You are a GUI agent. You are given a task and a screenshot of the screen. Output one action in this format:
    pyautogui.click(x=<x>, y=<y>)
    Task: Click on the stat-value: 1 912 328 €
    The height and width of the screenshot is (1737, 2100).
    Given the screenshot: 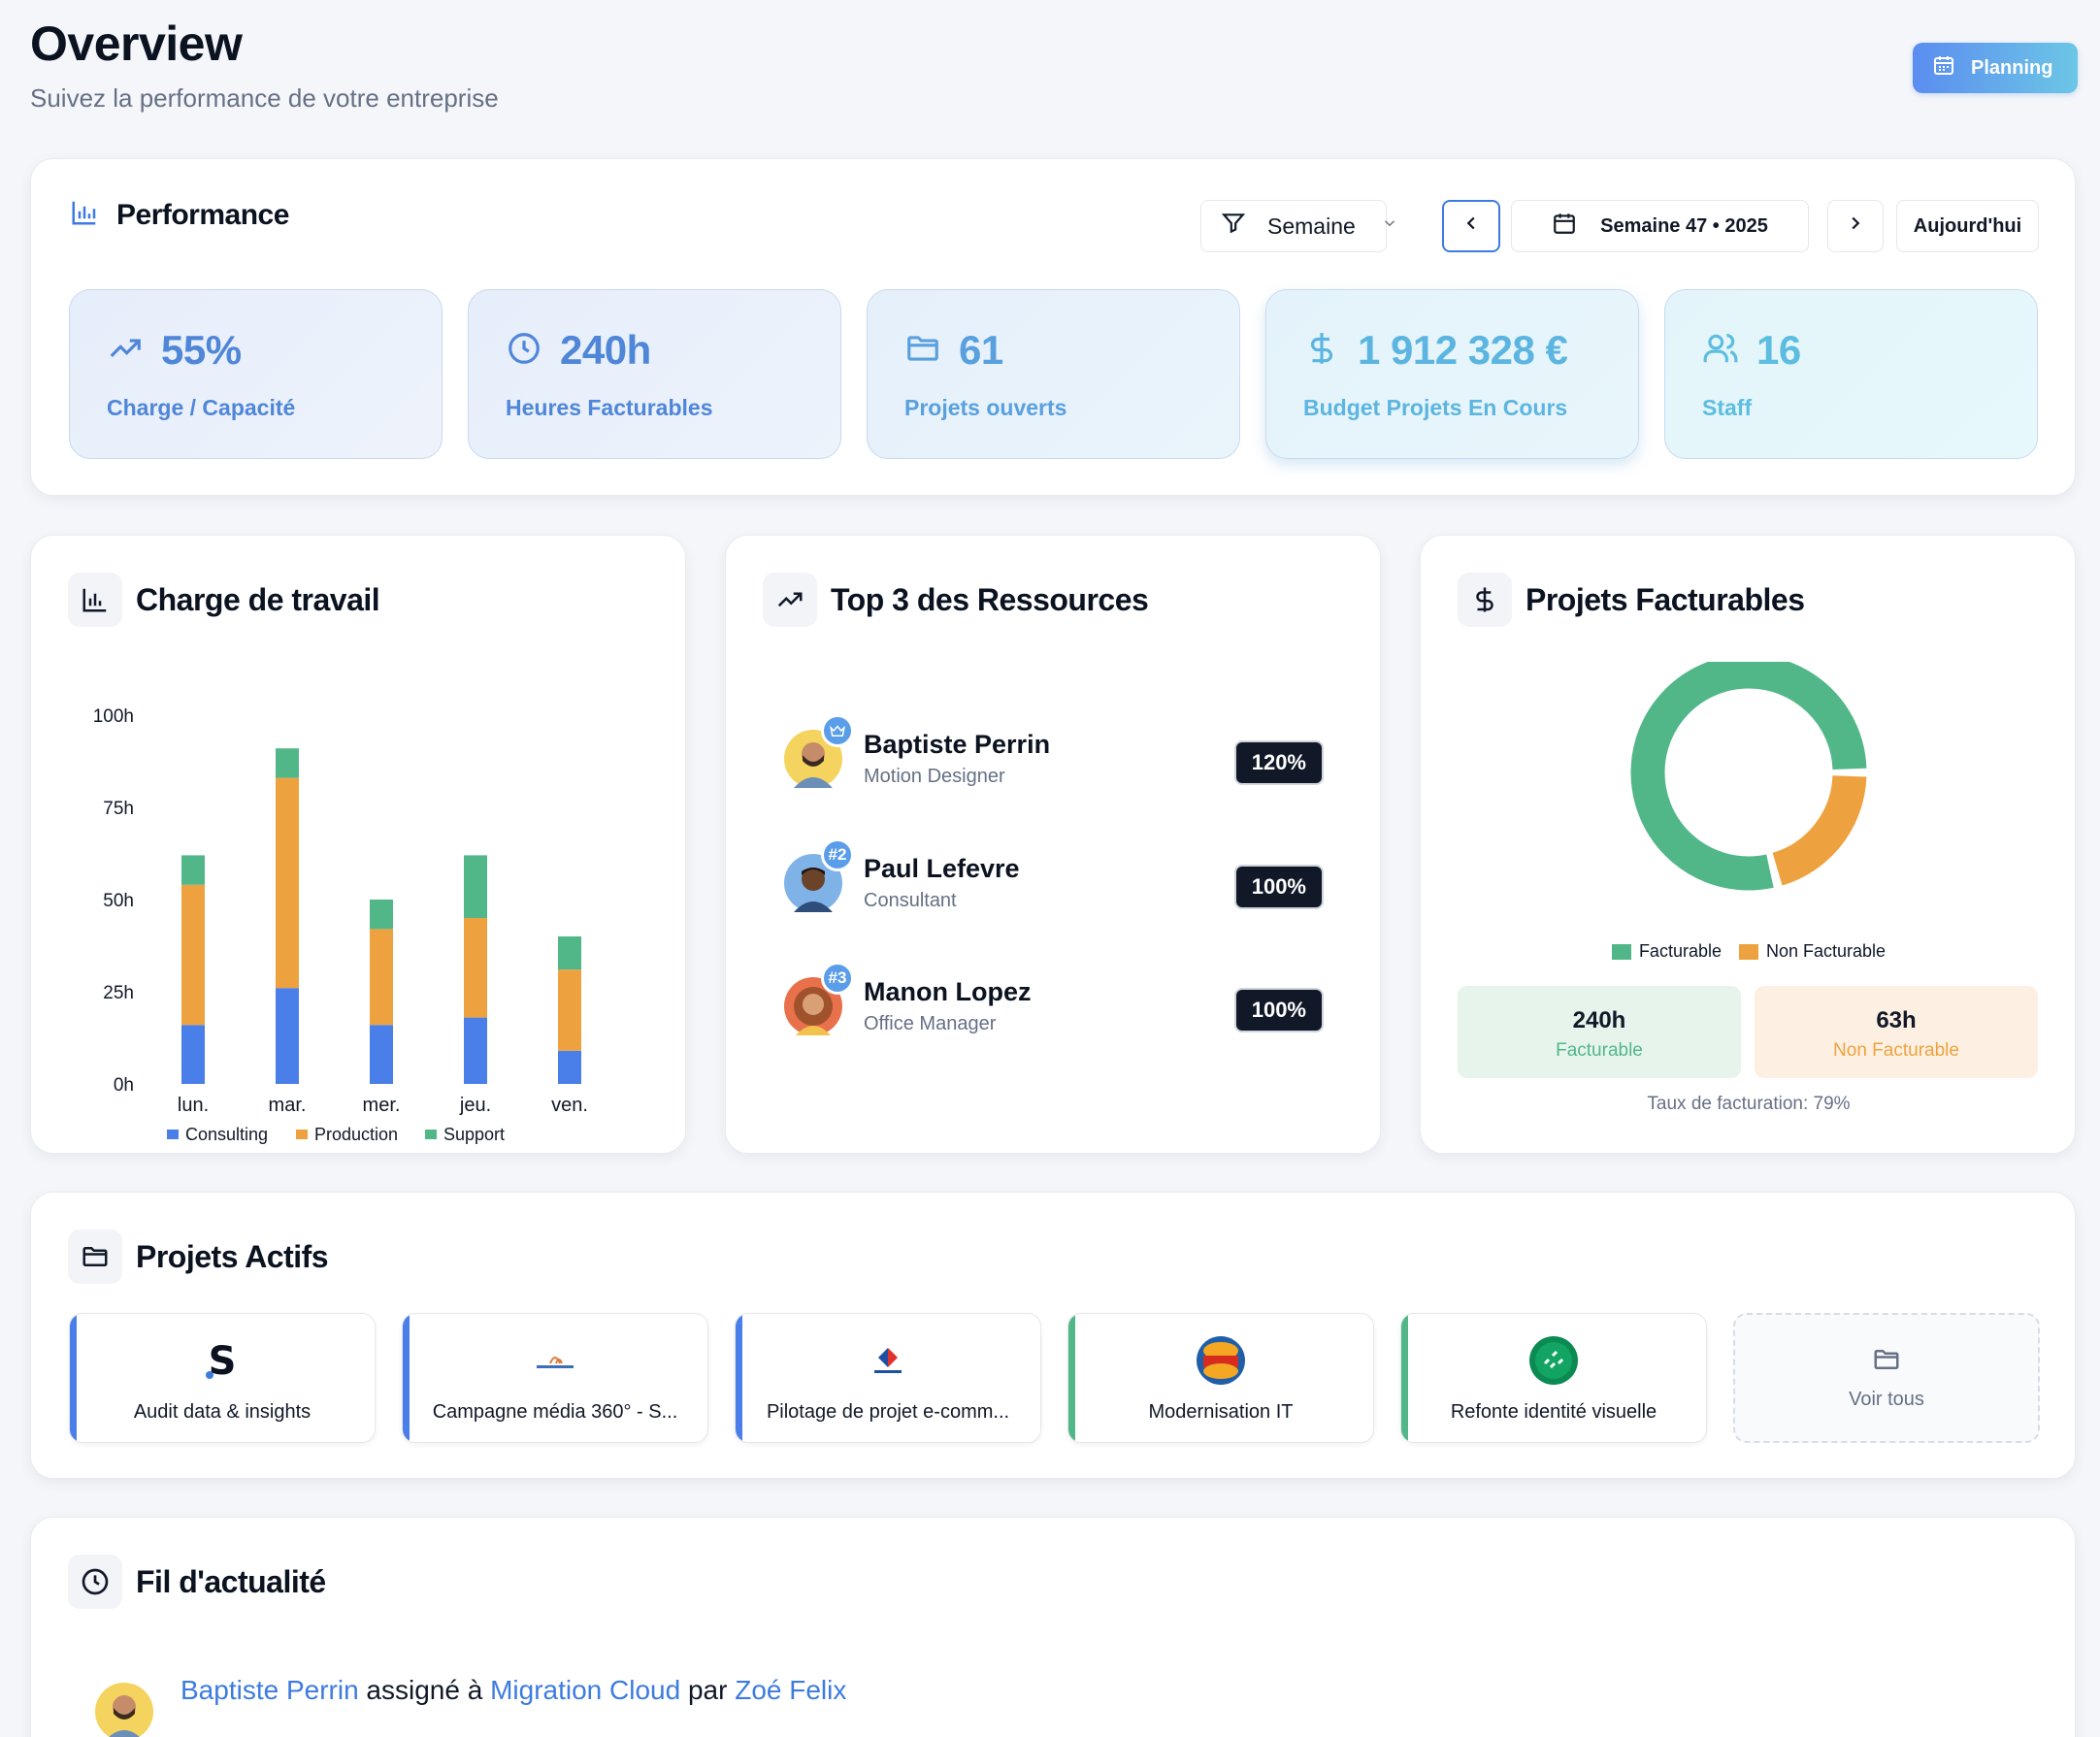 What is the action you would take?
    pyautogui.click(x=1463, y=350)
    